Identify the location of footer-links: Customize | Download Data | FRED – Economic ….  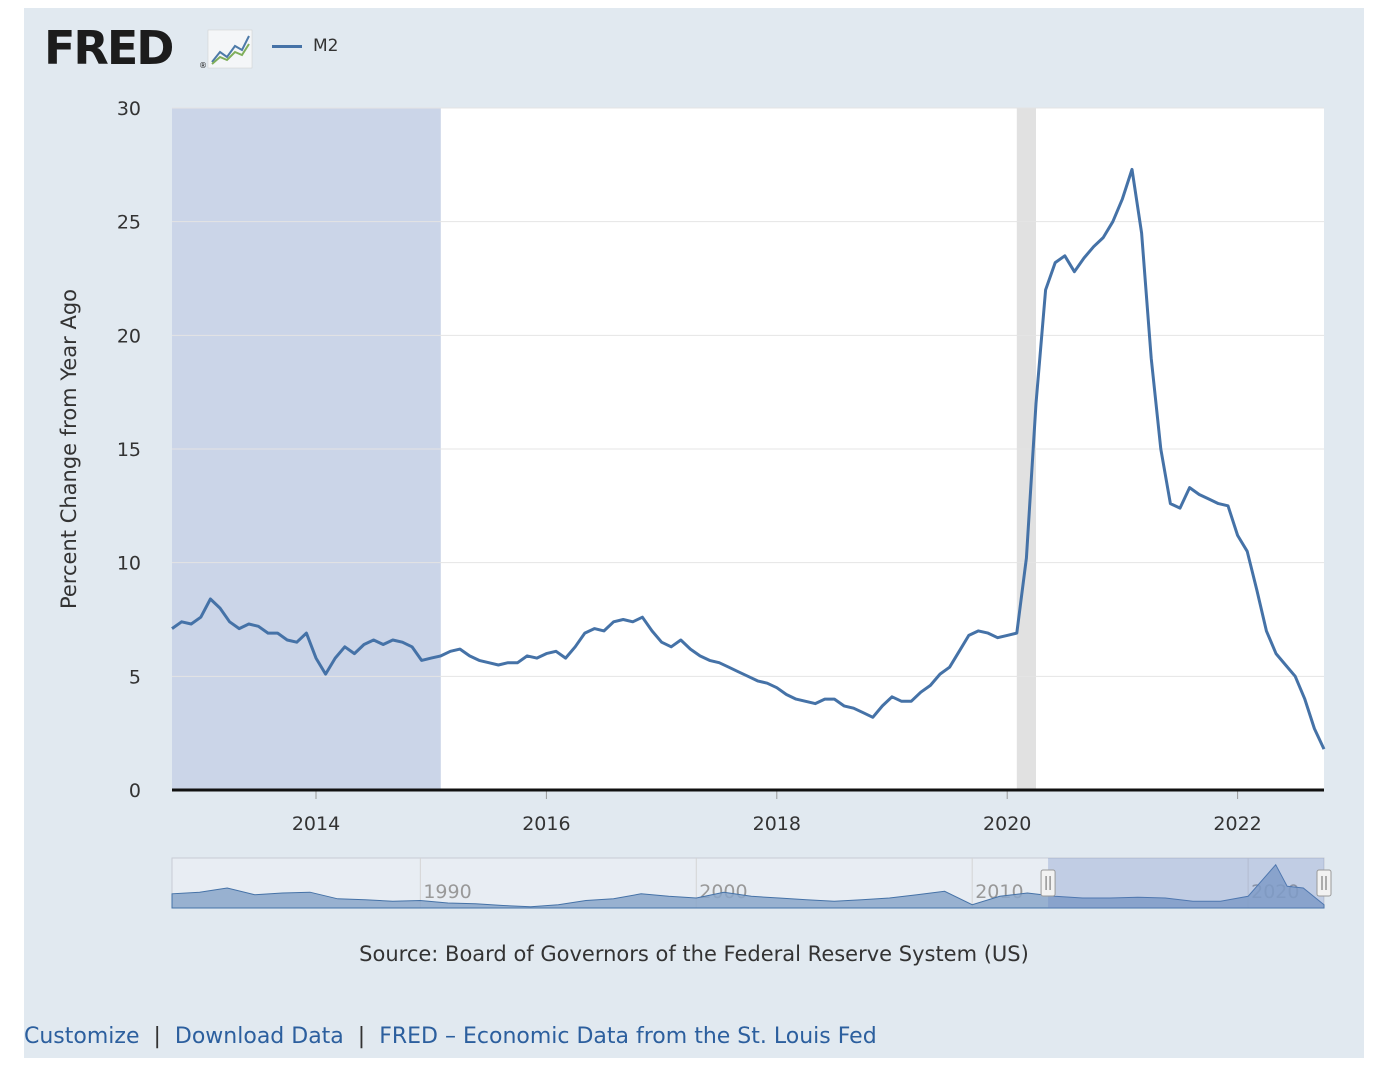
(450, 1036).